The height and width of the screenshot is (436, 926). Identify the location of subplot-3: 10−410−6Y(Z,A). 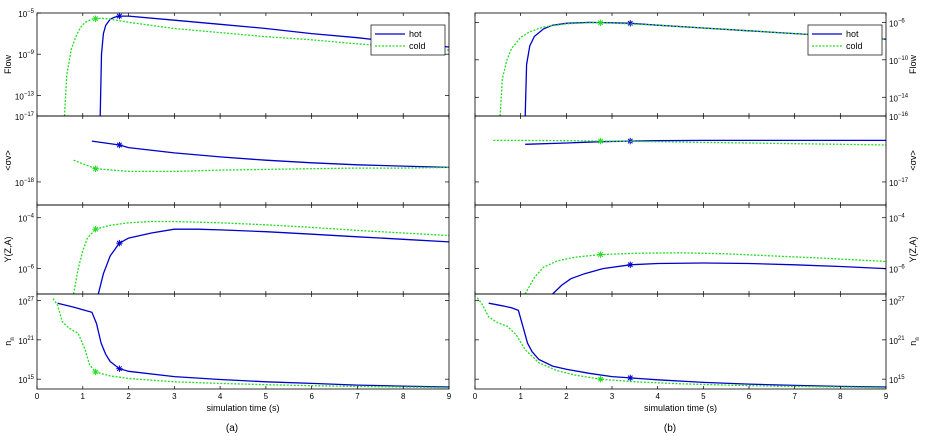
(226, 249).